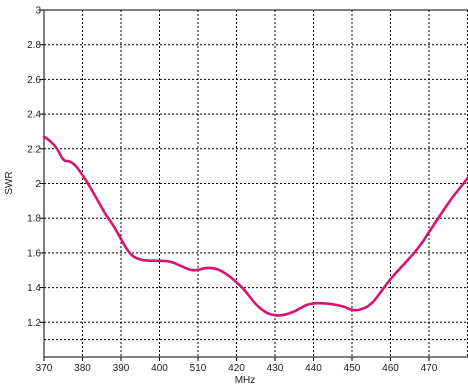 The height and width of the screenshot is (386, 468). I want to click on x-tick-label: 440, so click(313, 368).